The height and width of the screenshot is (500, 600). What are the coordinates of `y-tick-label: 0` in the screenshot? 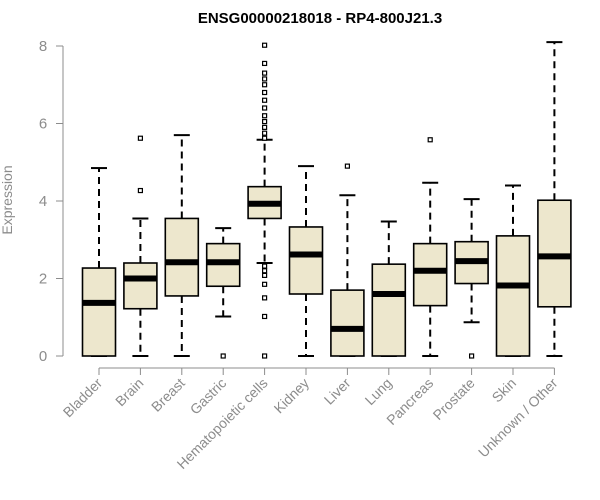 It's located at (43, 356).